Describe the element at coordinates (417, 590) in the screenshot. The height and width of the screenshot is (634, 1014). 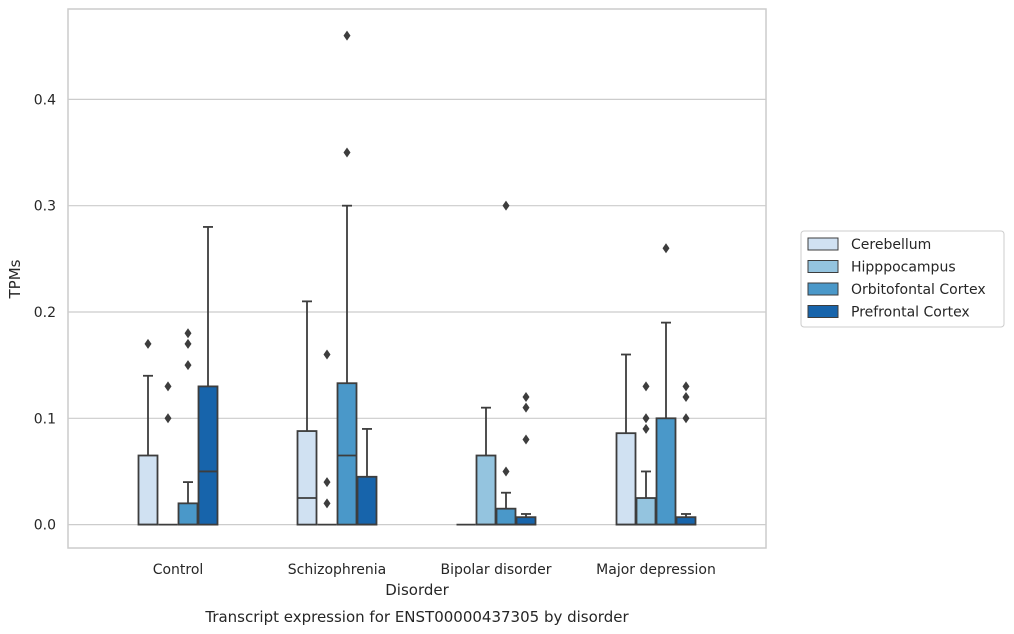
I see `x-axis-label: Disorder` at that location.